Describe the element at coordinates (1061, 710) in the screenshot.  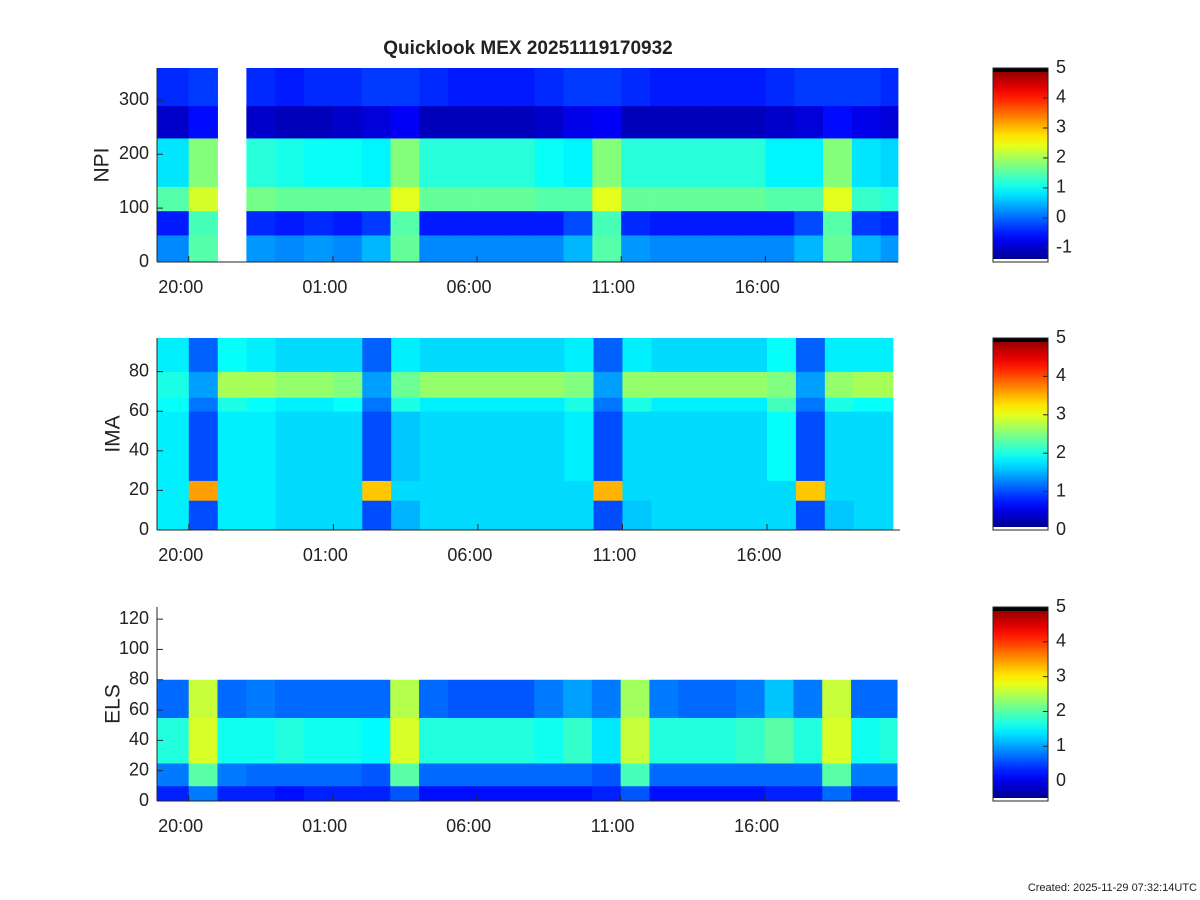
I see `colorbar-tick-label: 2` at that location.